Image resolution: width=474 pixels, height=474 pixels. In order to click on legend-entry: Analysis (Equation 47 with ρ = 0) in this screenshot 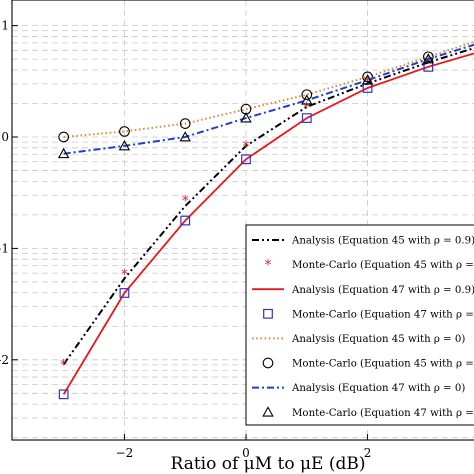, I will do `click(358, 388)`.